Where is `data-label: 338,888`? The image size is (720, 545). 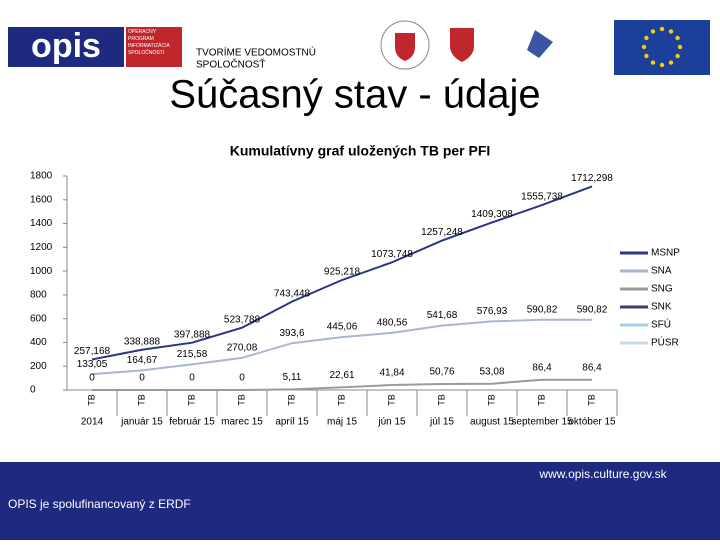 data-label: 338,888 is located at coordinates (142, 341).